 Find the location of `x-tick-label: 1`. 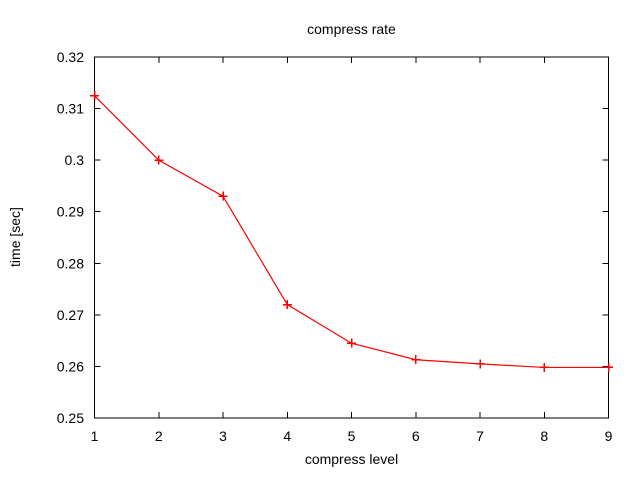

x-tick-label: 1 is located at coordinates (95, 436).